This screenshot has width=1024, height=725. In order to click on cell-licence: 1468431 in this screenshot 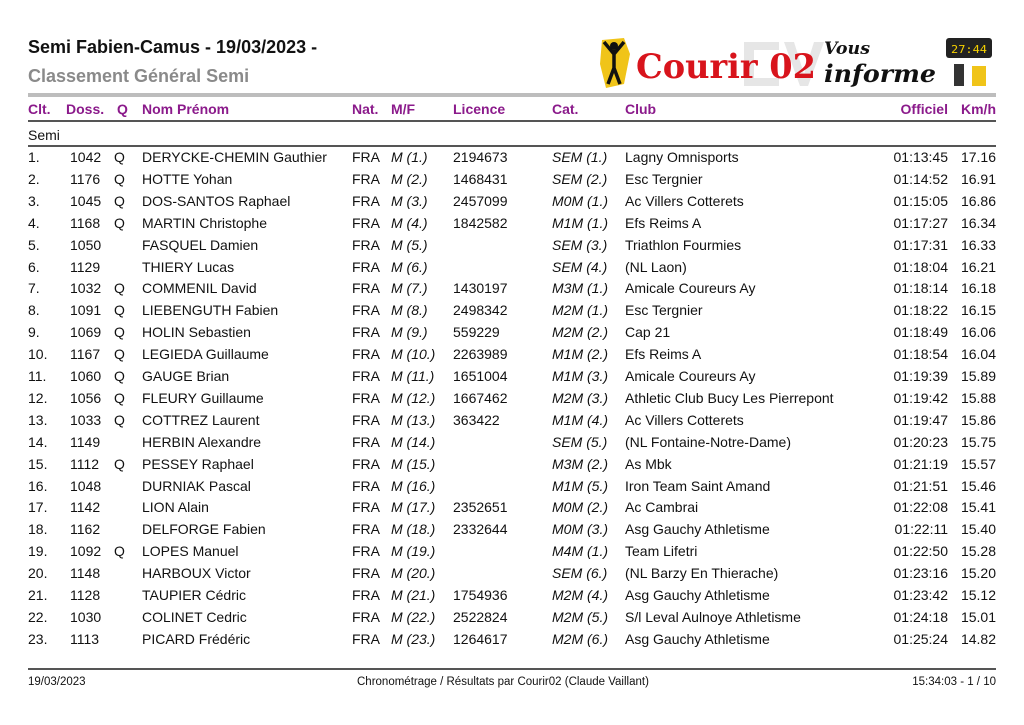, I will do `click(480, 178)`.